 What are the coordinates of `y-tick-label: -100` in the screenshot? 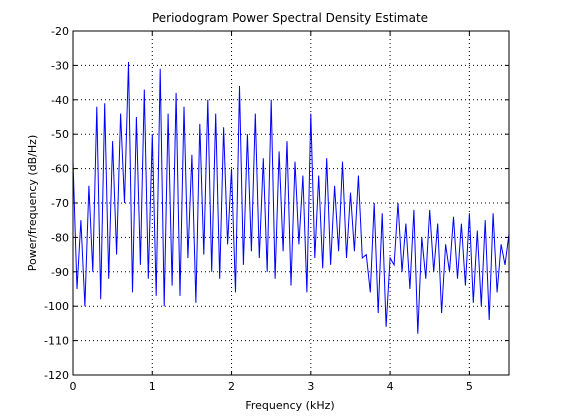 It's located at (56, 306).